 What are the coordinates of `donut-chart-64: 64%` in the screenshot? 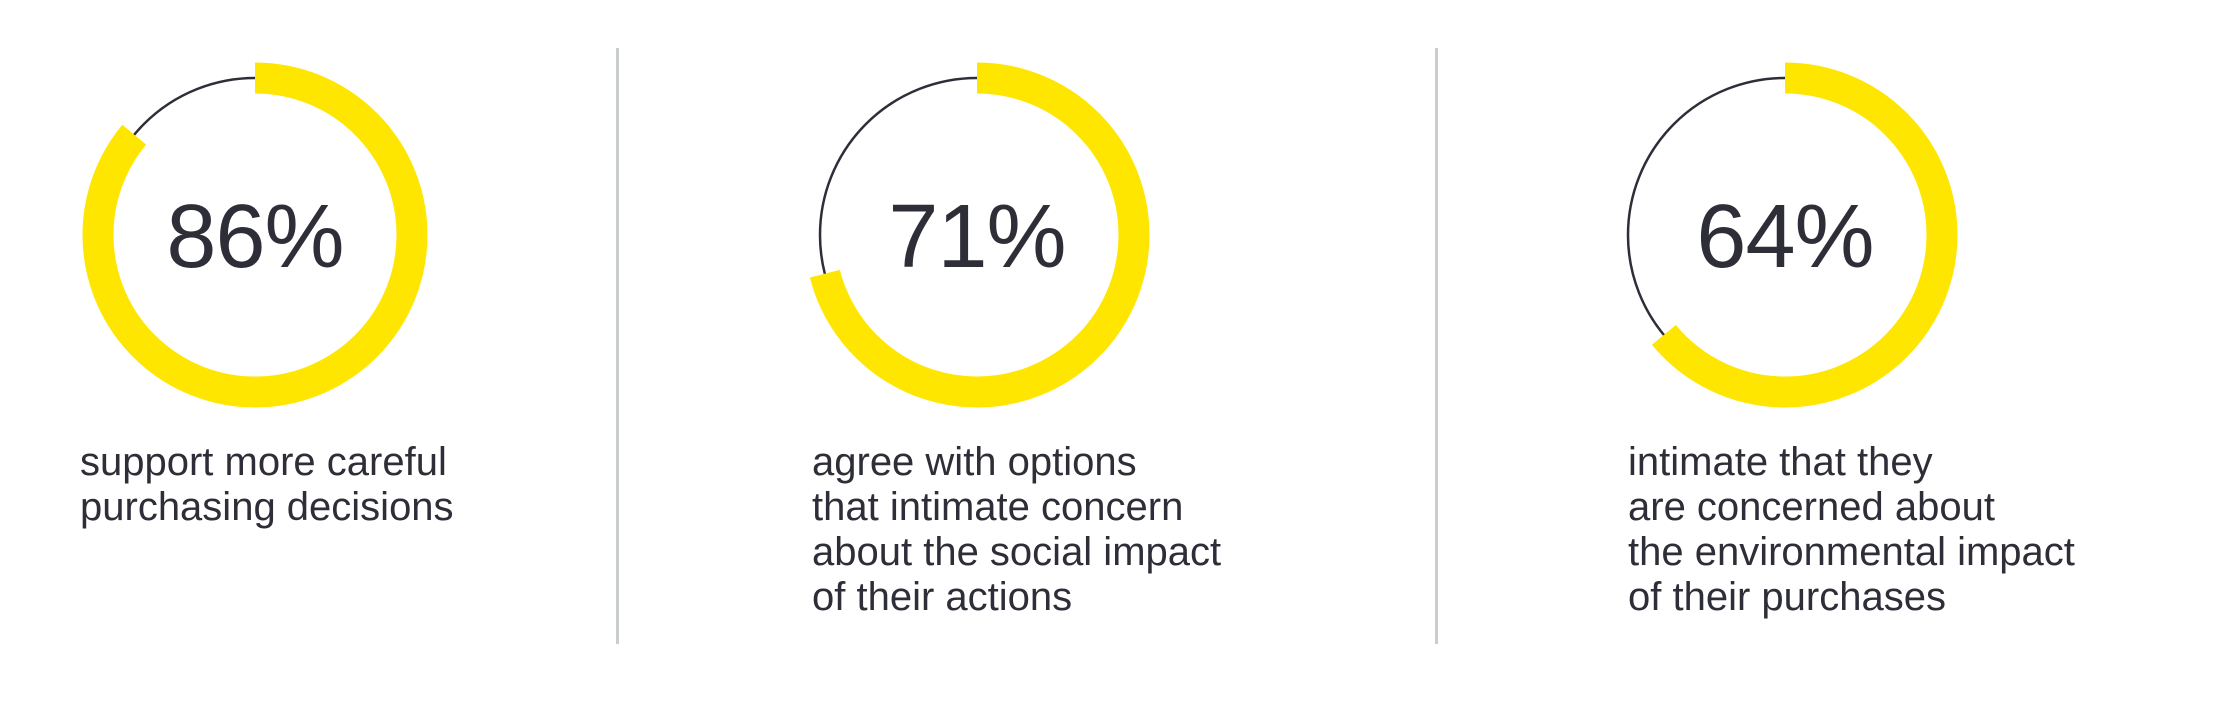 It's located at (1785, 235).